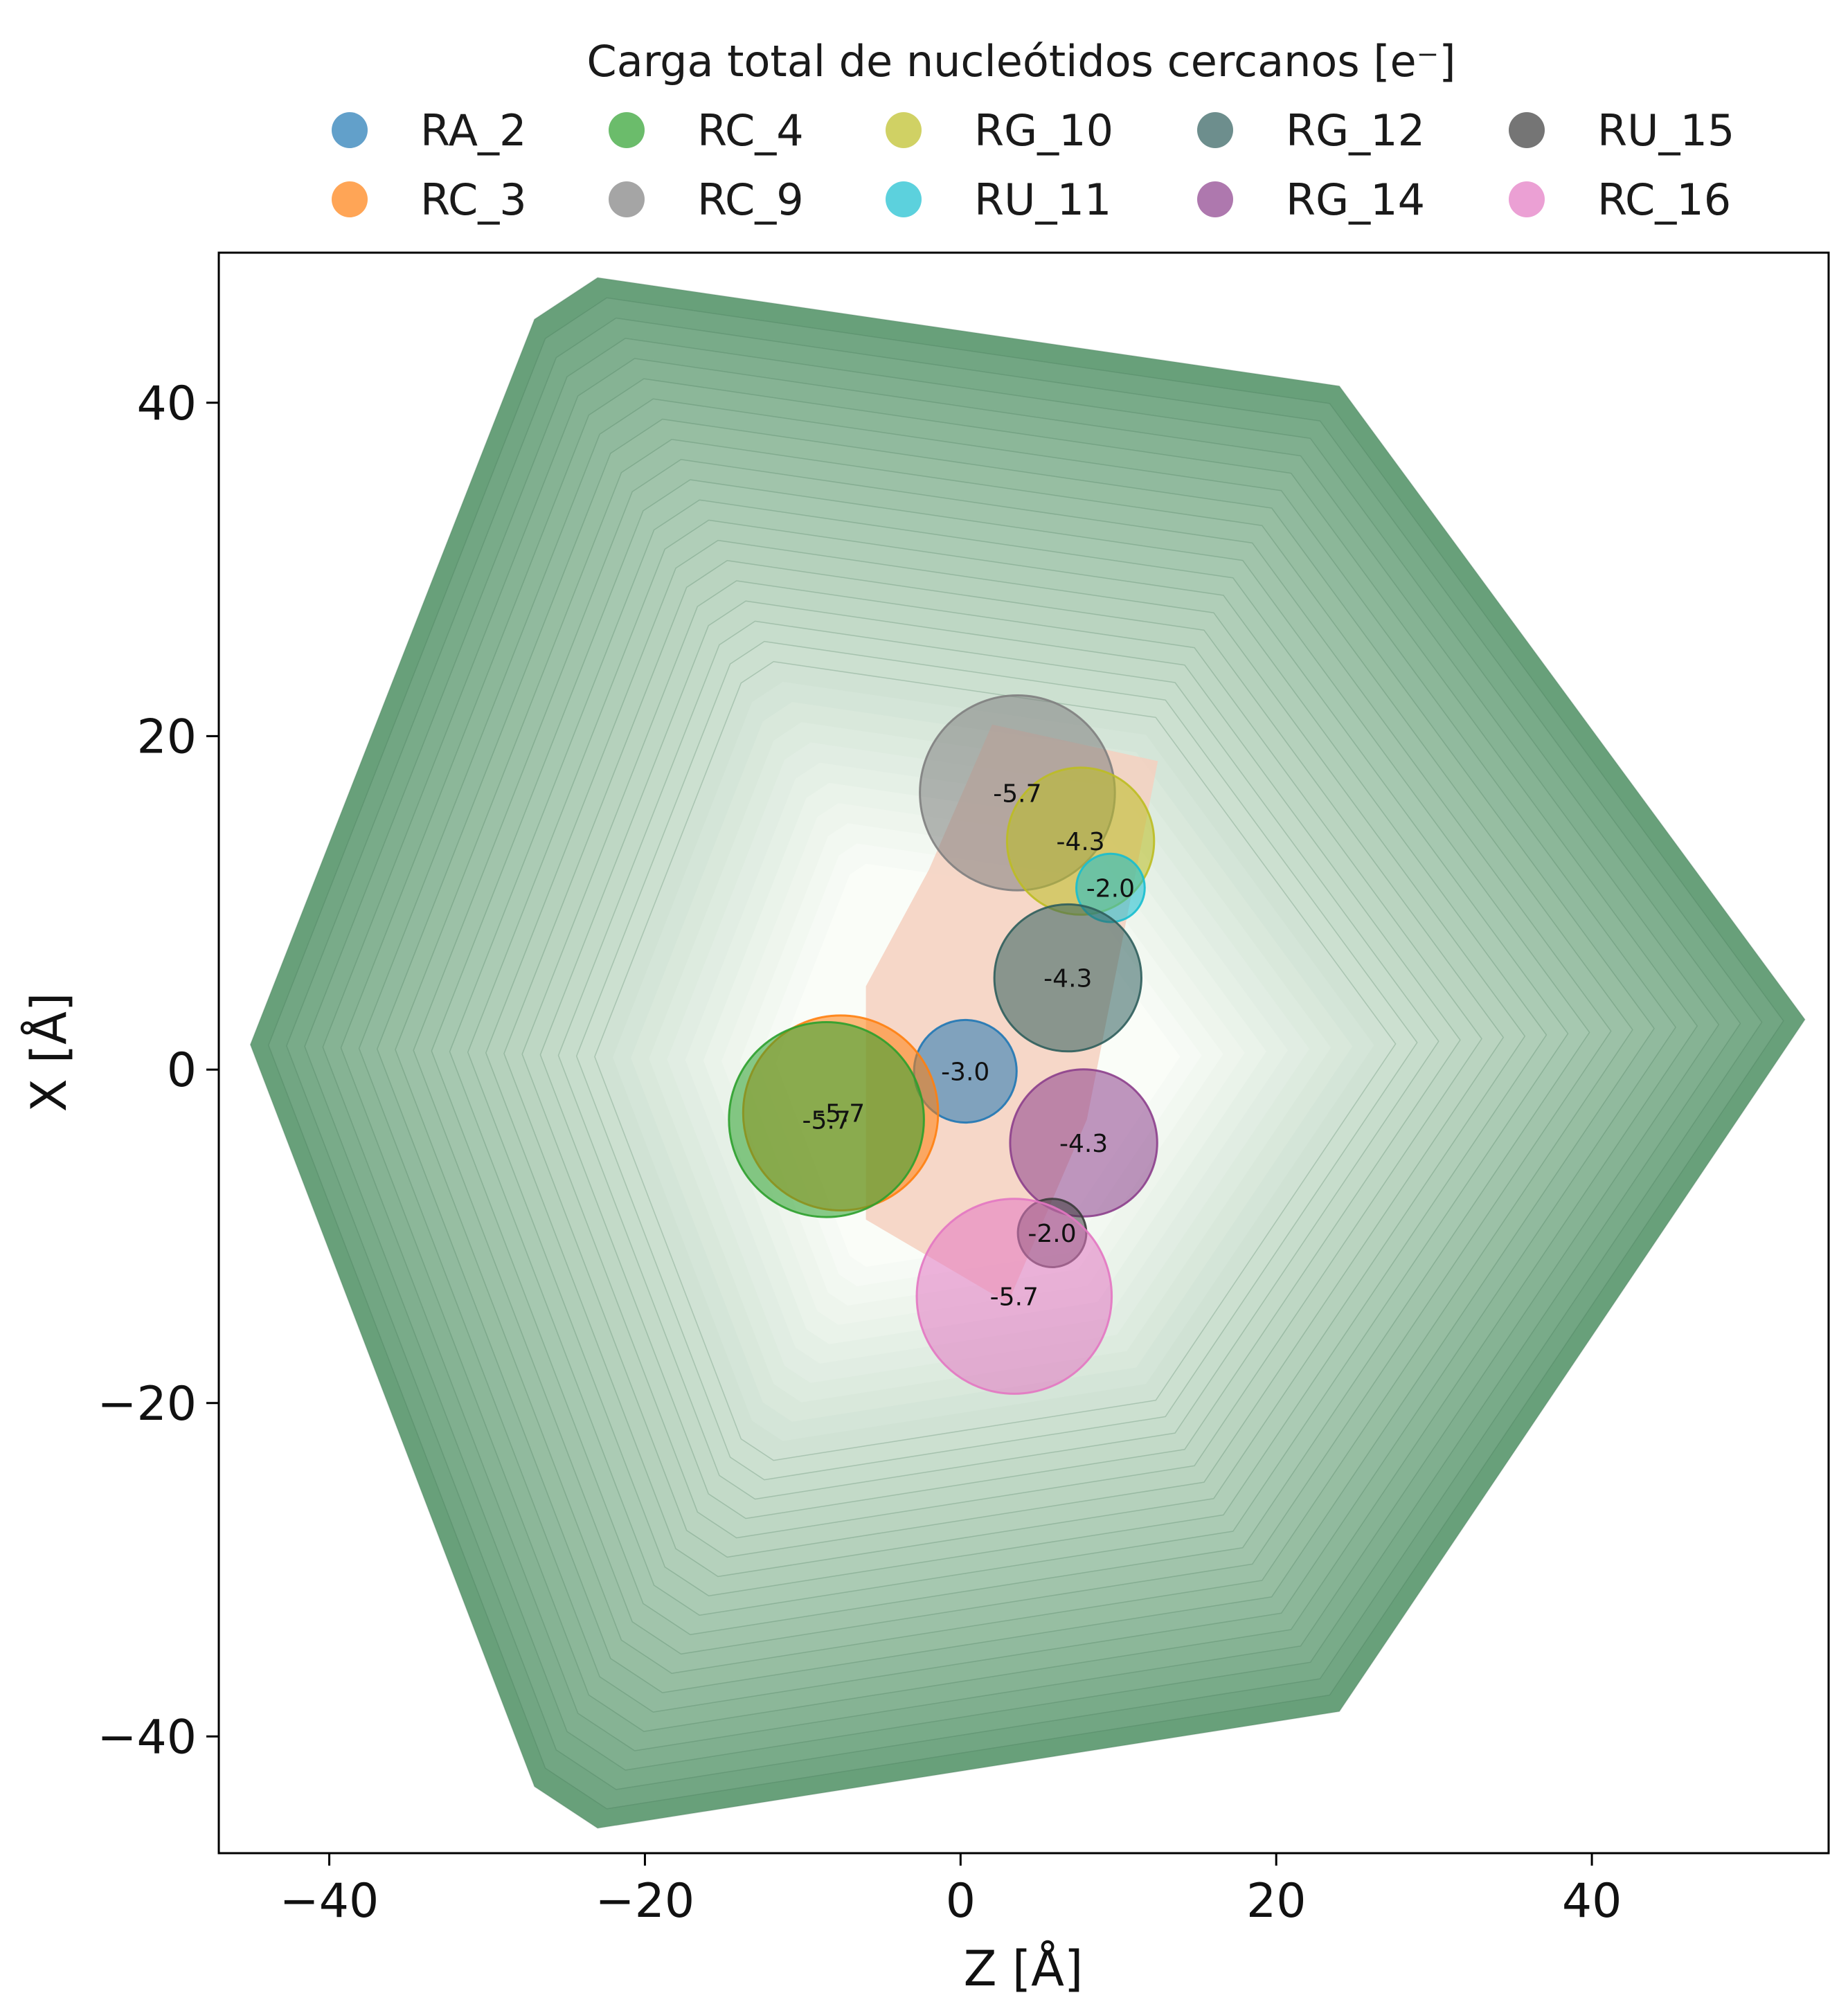  What do you see at coordinates (1043, 200) in the screenshot?
I see `legend-label-ru-11: RU_11` at bounding box center [1043, 200].